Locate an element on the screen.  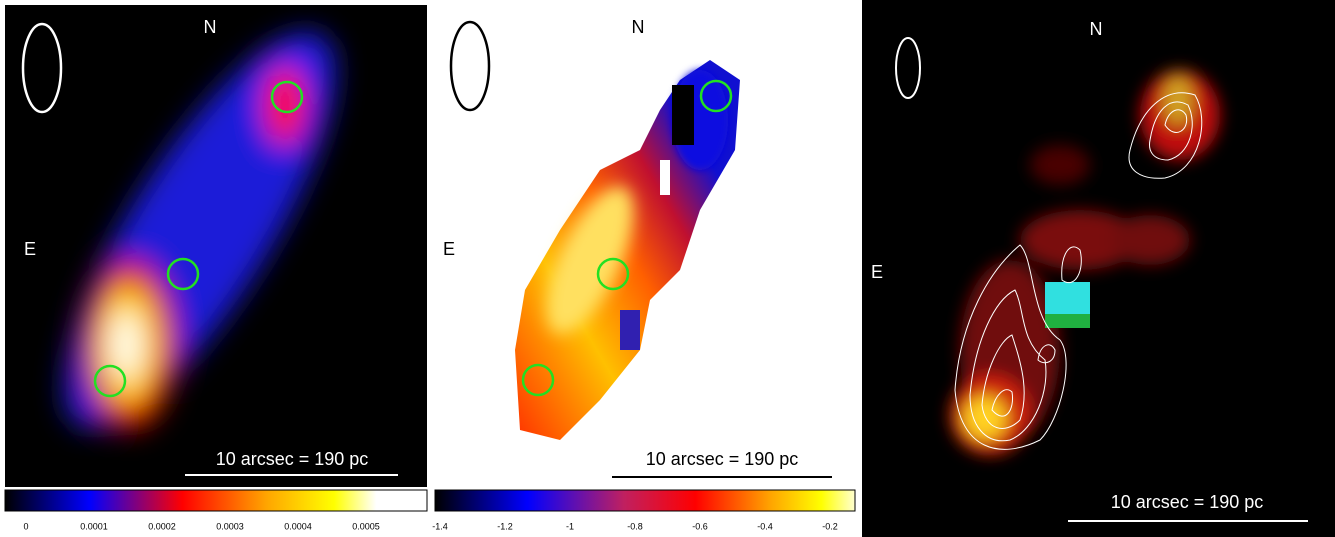
colorbar-tick-label: 0.0005 is located at coordinates (366, 526).